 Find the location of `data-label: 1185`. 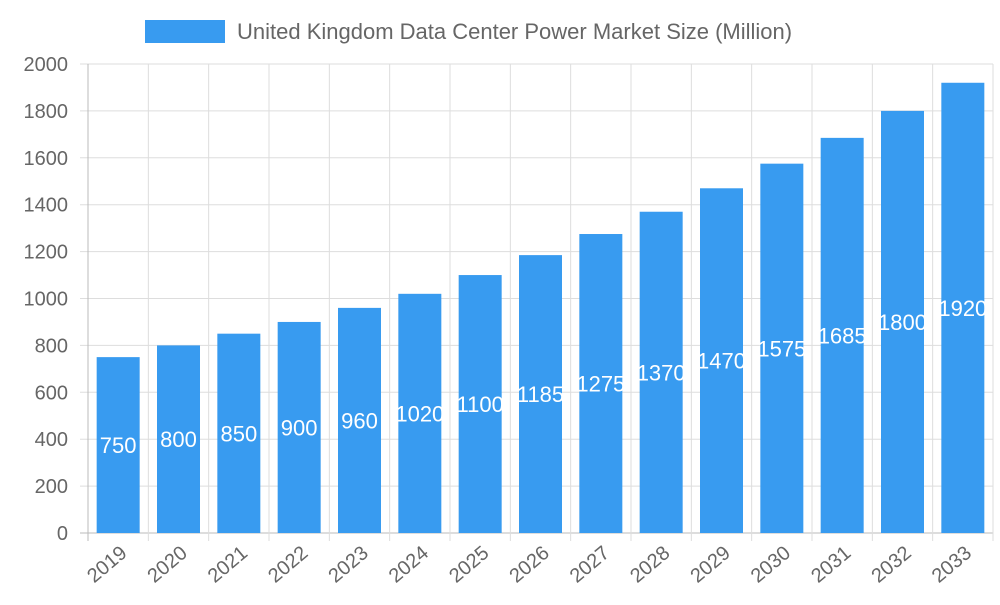

data-label: 1185 is located at coordinates (540, 394).